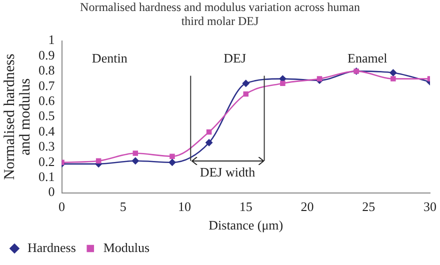 The width and height of the screenshot is (440, 265). I want to click on x-tick-label: 0, so click(61, 206).